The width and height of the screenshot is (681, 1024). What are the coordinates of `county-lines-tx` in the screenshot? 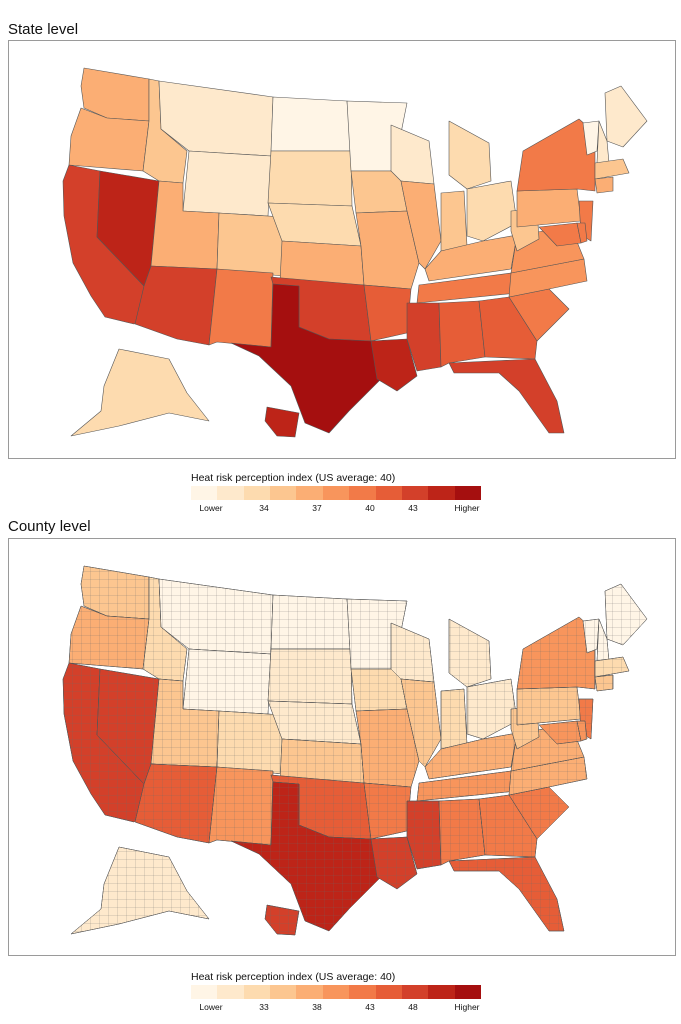 It's located at (306, 856).